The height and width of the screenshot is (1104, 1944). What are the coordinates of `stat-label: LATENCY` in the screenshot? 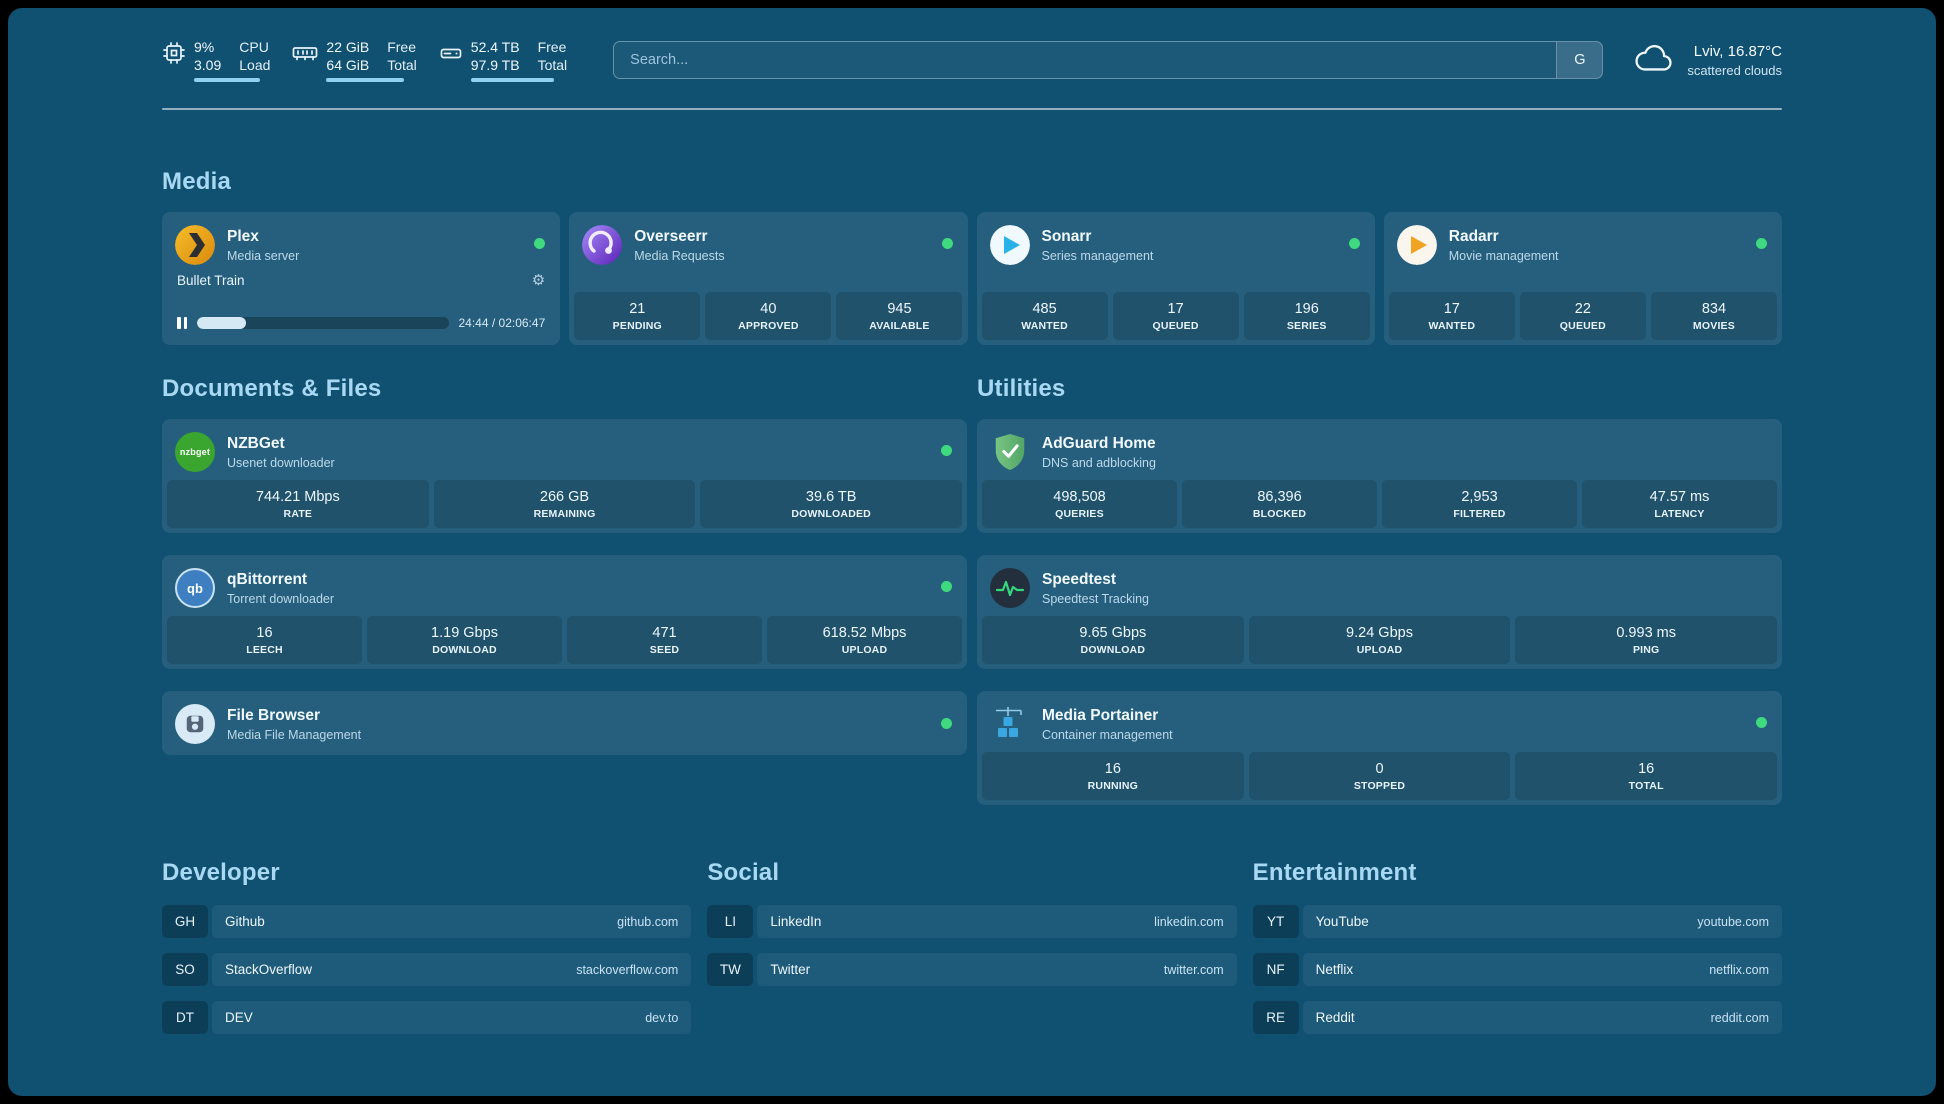 It's located at (1679, 514).